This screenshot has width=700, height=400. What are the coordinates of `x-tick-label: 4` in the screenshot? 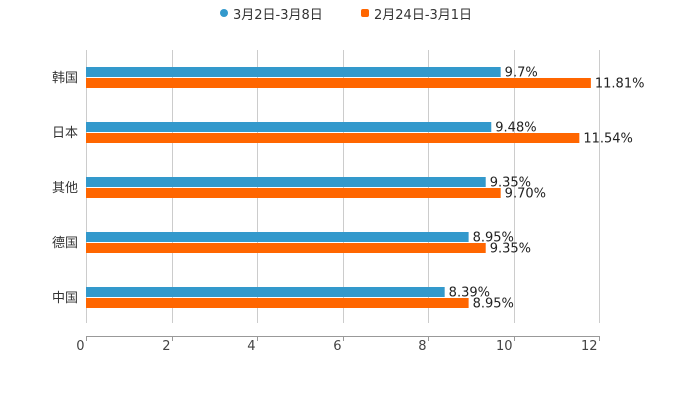 It's located at (251, 346).